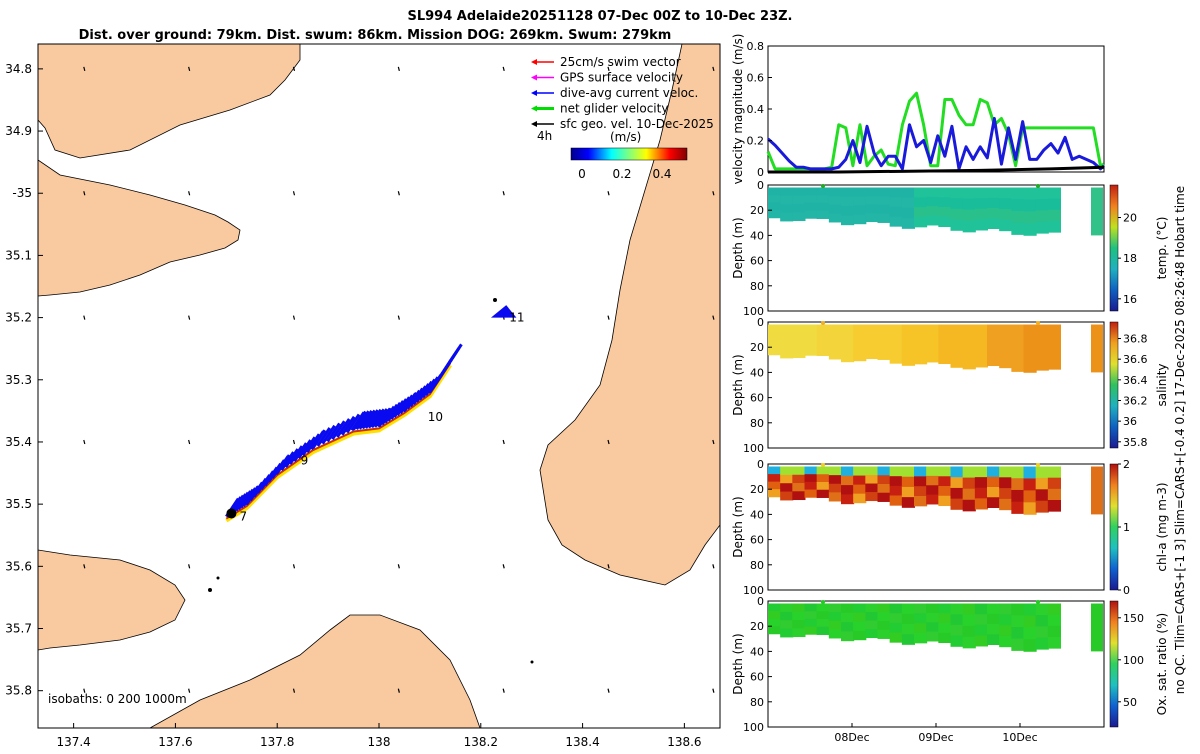 The width and height of the screenshot is (1200, 754). I want to click on profile-y-tick-label: 40, so click(757, 514).